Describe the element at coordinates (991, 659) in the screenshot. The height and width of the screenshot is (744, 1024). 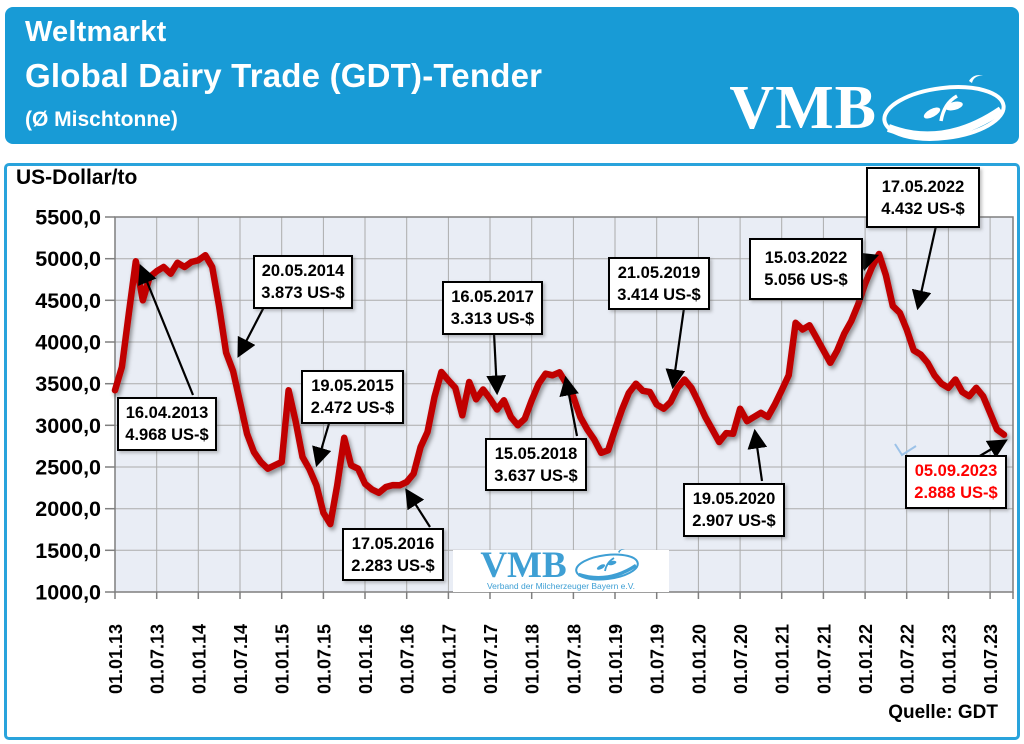
I see `svg-text: 01.07.23` at that location.